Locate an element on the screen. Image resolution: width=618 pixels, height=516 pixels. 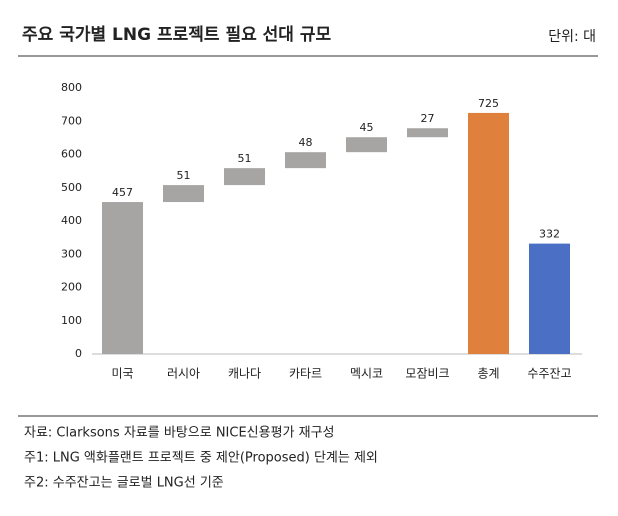
value-label: 332 is located at coordinates (549, 234).